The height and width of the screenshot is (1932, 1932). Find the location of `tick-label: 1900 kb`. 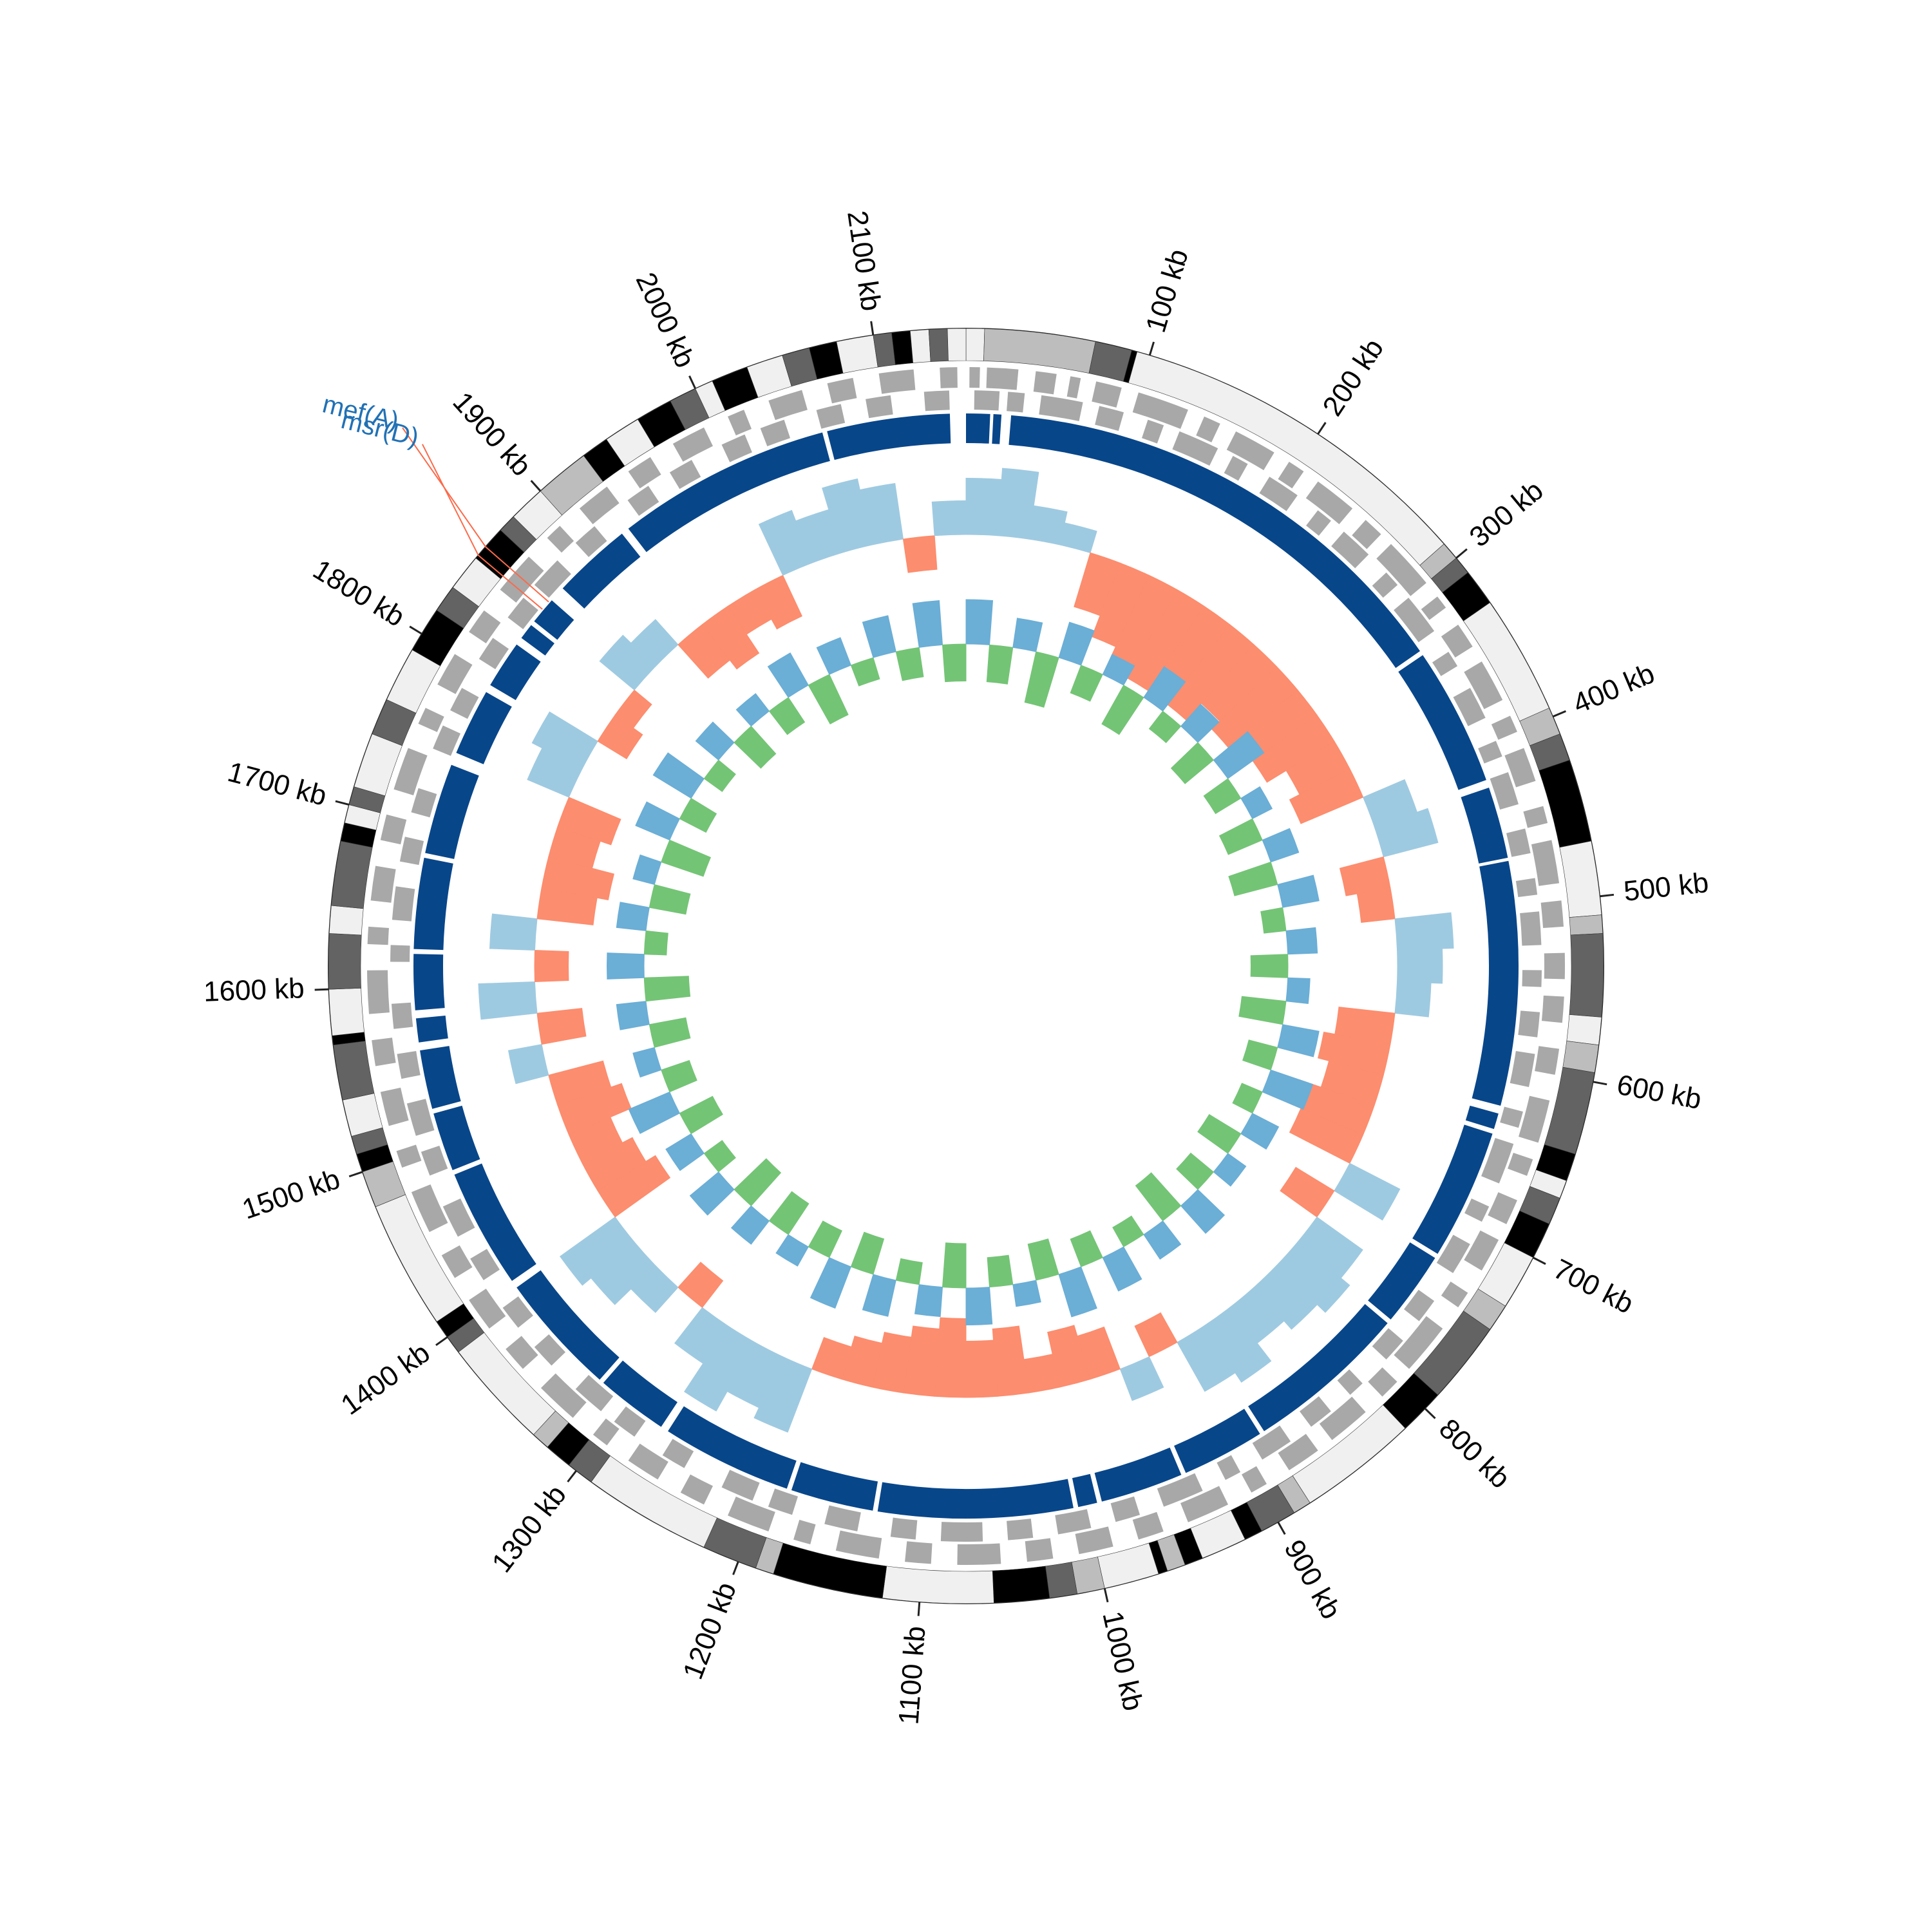

tick-label: 1900 kb is located at coordinates (492, 434).